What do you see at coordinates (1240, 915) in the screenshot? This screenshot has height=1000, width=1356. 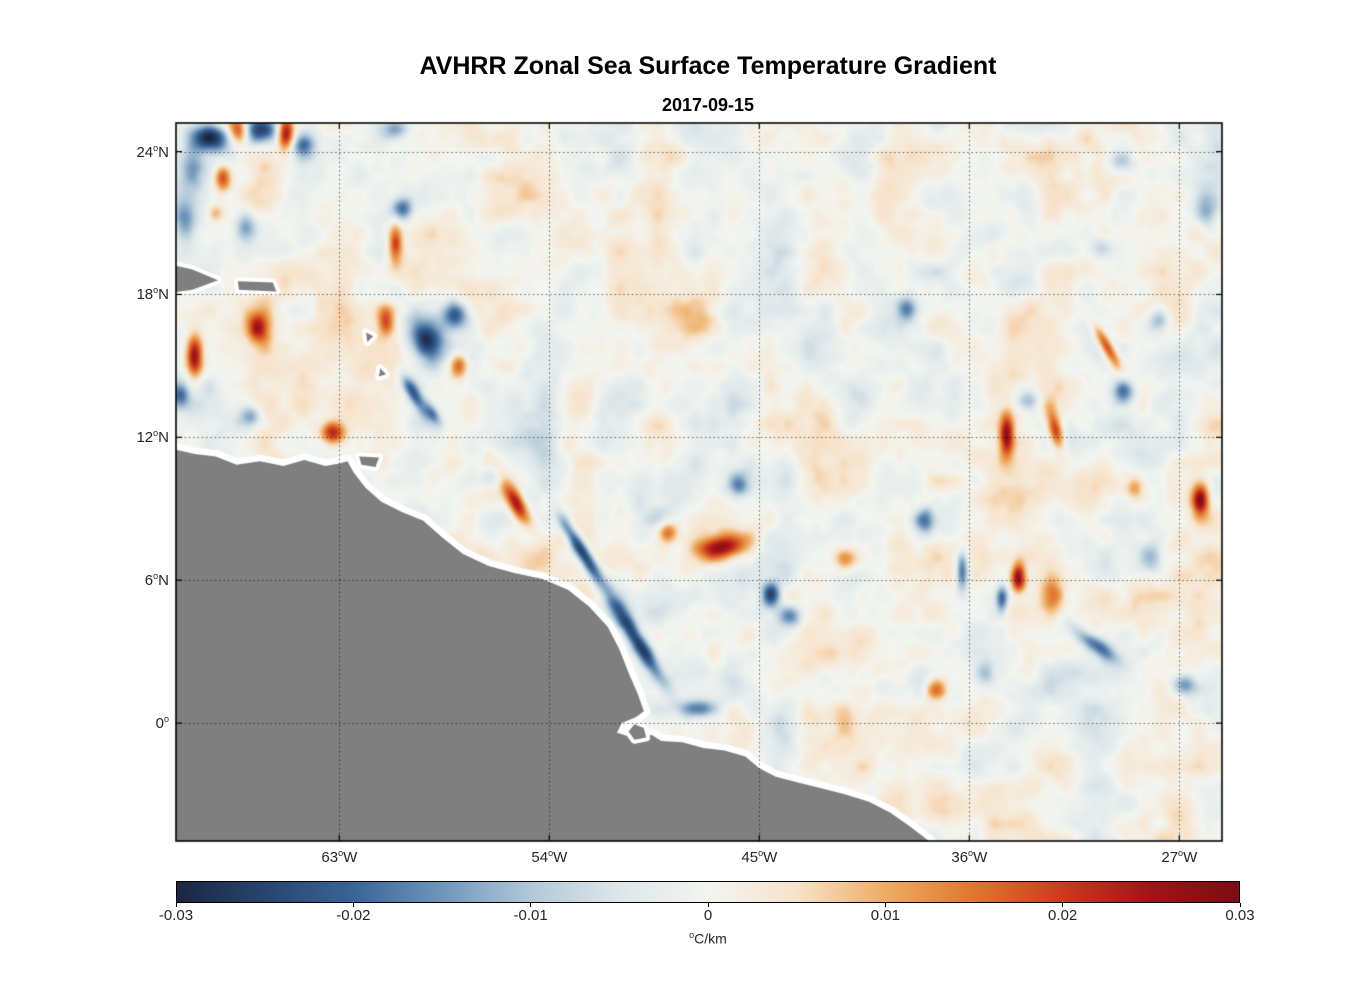 I see `colorbar-tick-label: 0.03` at bounding box center [1240, 915].